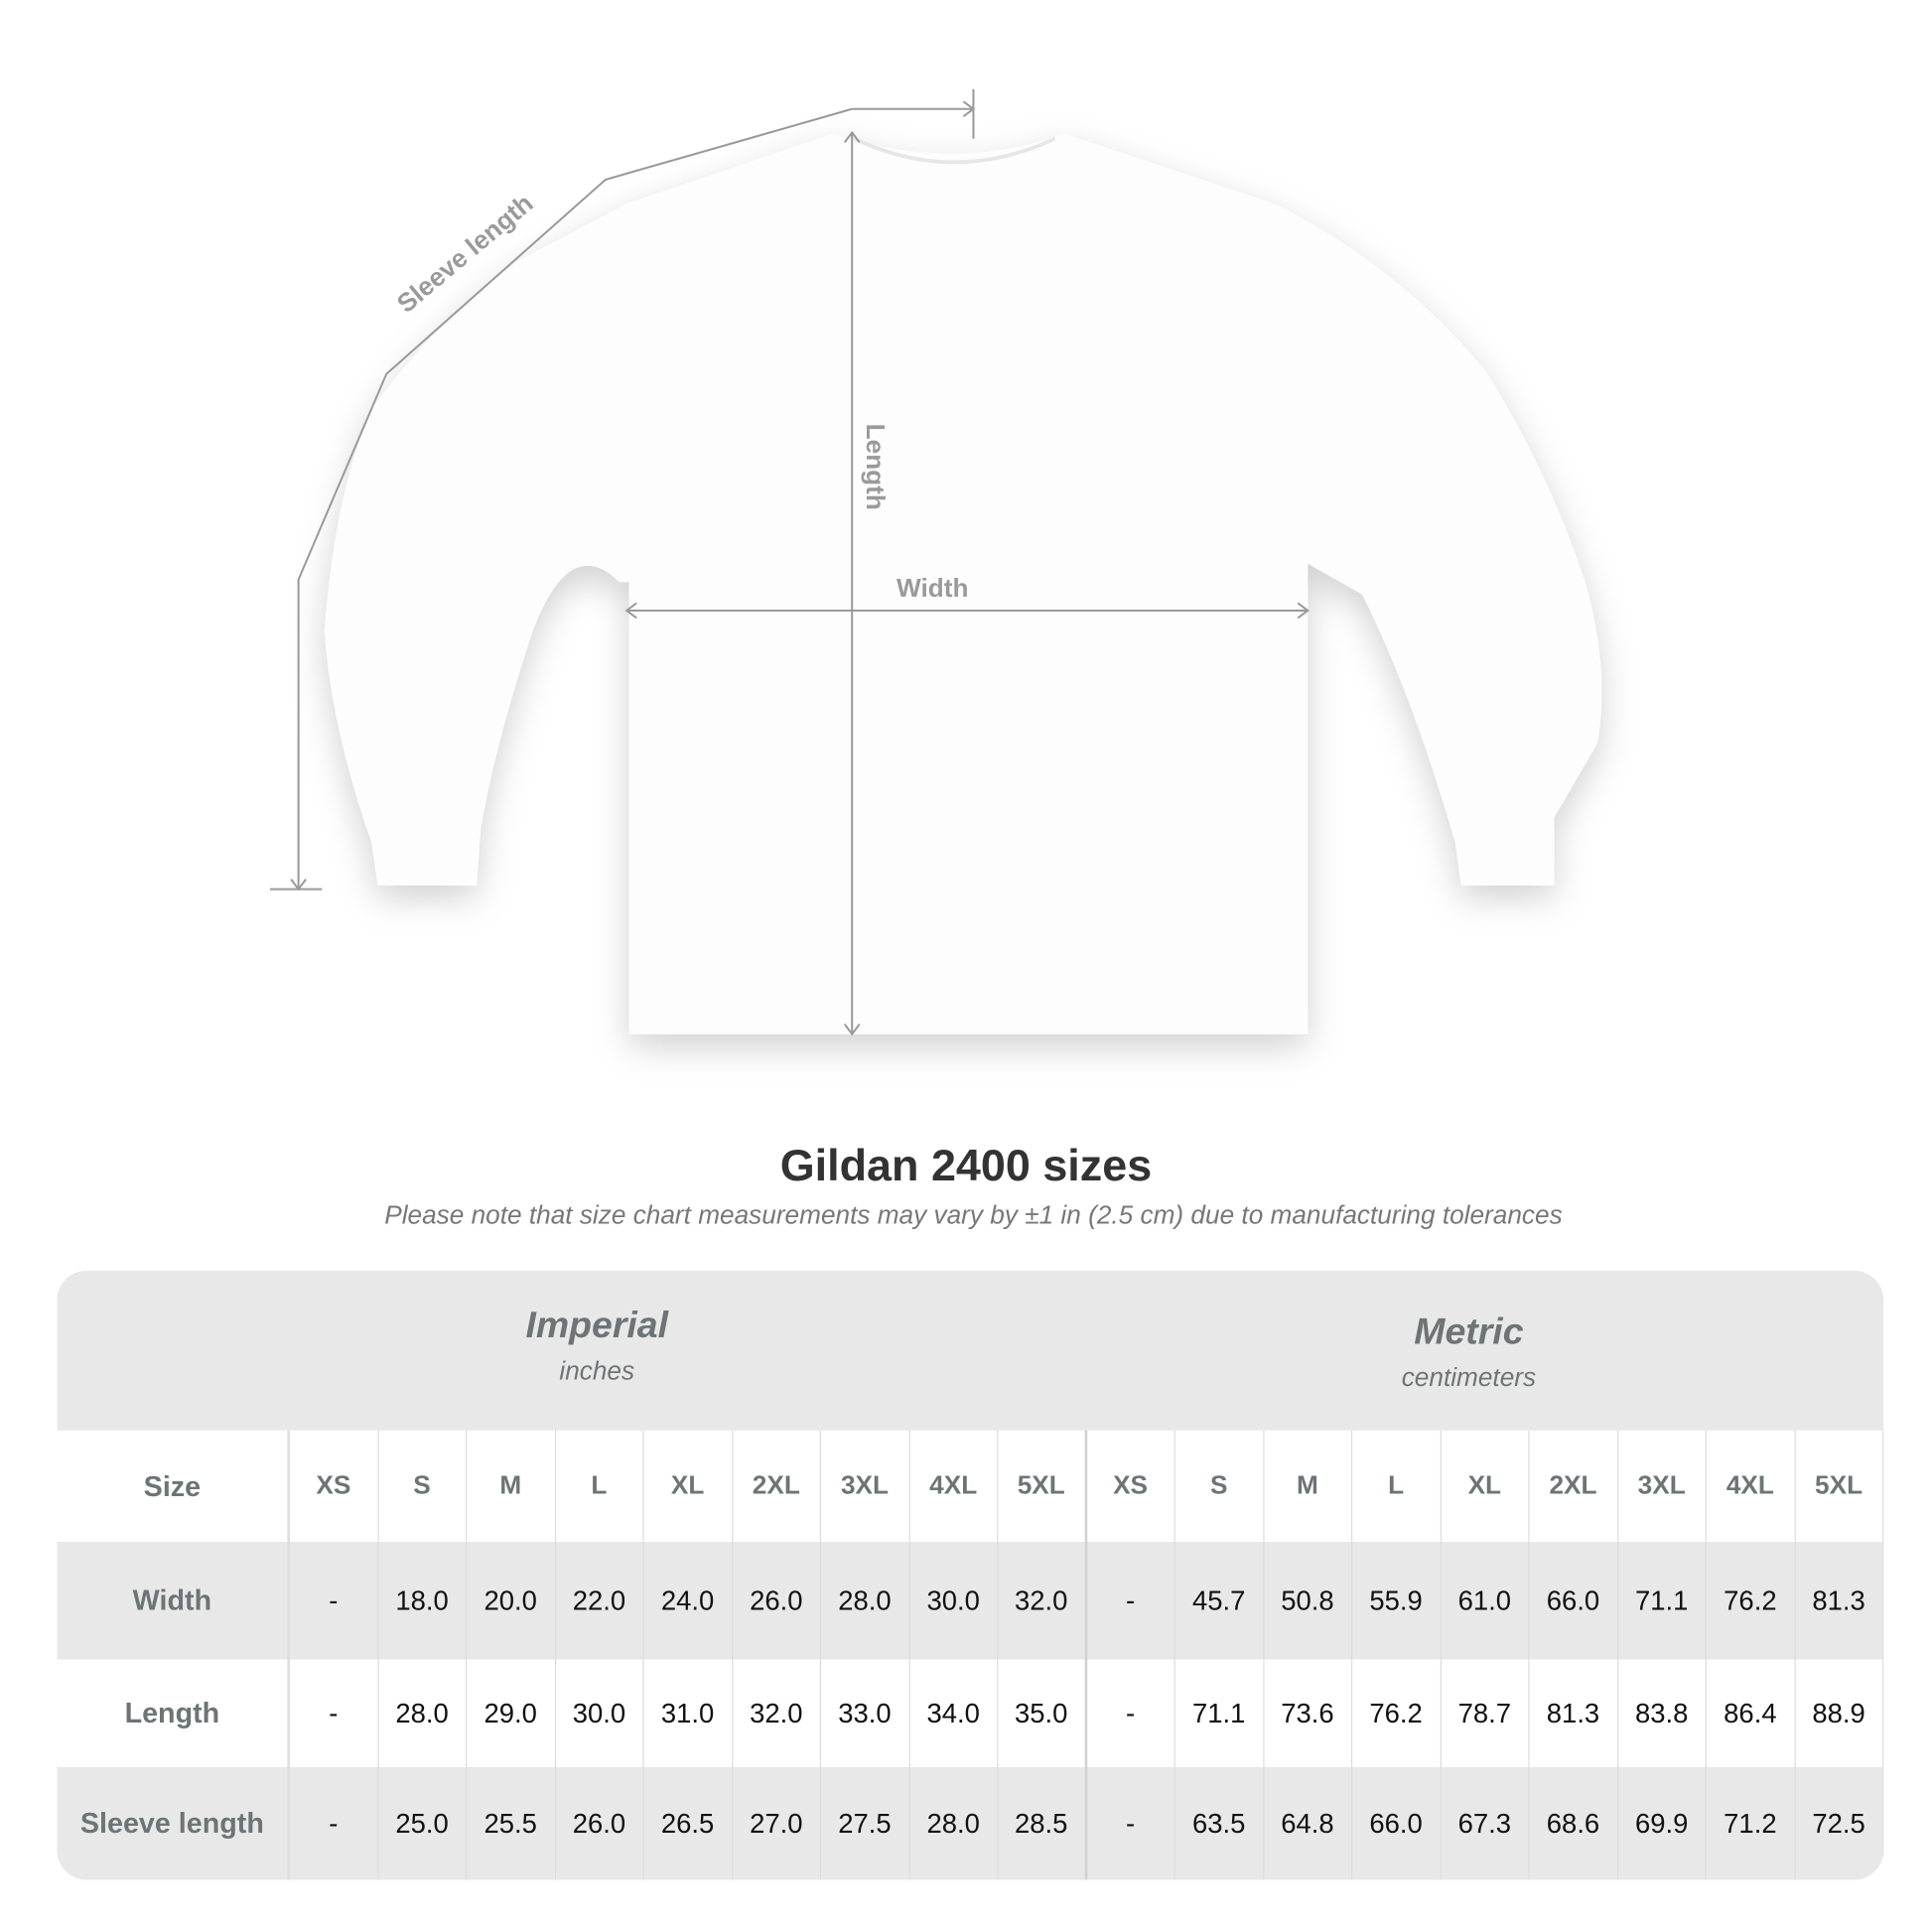 This screenshot has width=1932, height=1932. Describe the element at coordinates (1486, 1714) in the screenshot. I see `table-cell: 78.7` at that location.